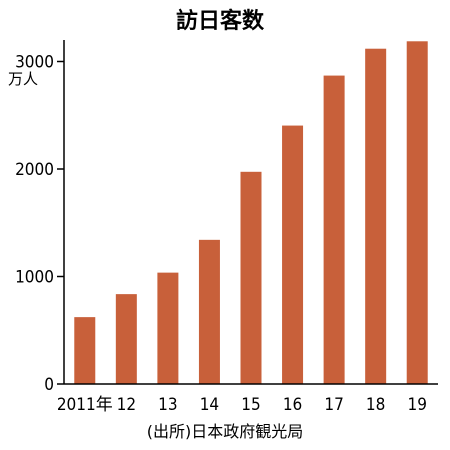  I want to click on x-tick-label: 16, so click(292, 405).